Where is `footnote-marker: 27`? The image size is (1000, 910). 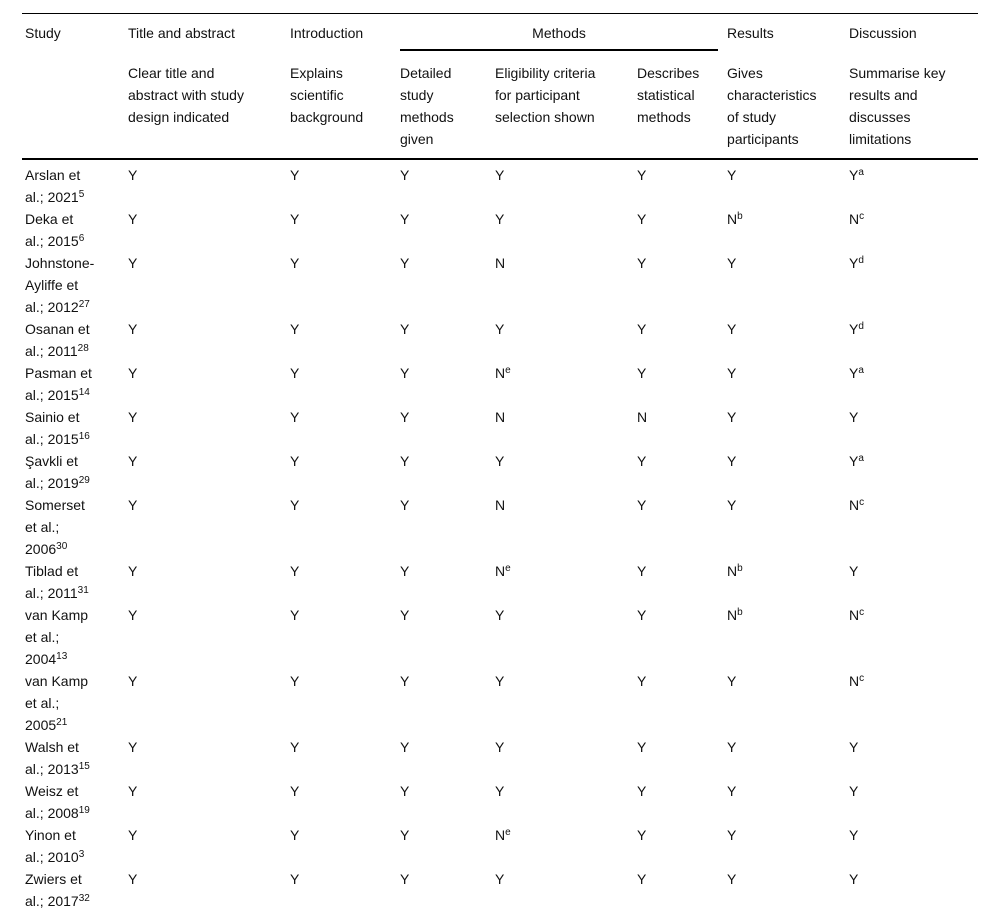
footnote-marker: 27 is located at coordinates (84, 304).